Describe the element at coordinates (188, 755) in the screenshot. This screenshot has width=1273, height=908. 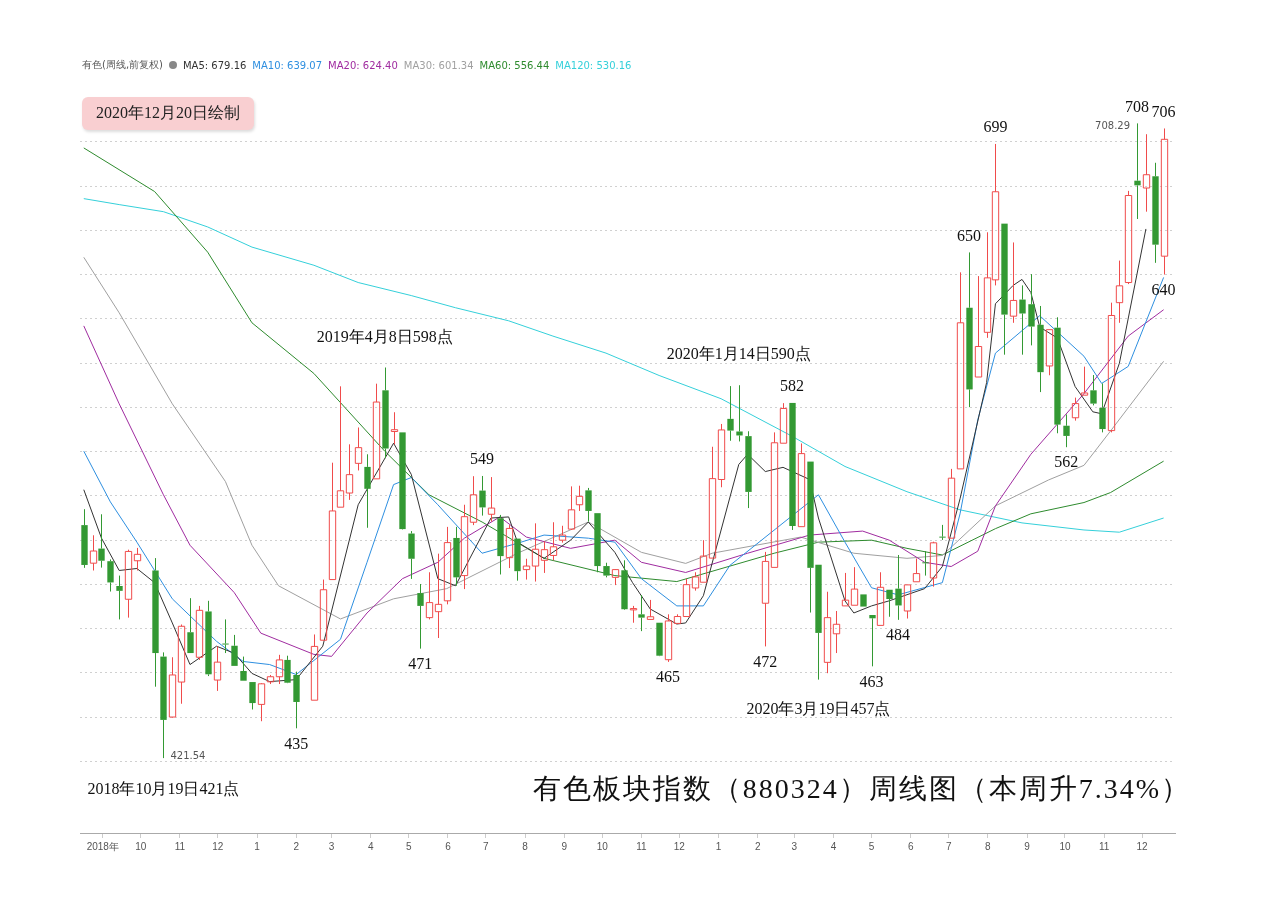
I see `annotation: 421.54` at that location.